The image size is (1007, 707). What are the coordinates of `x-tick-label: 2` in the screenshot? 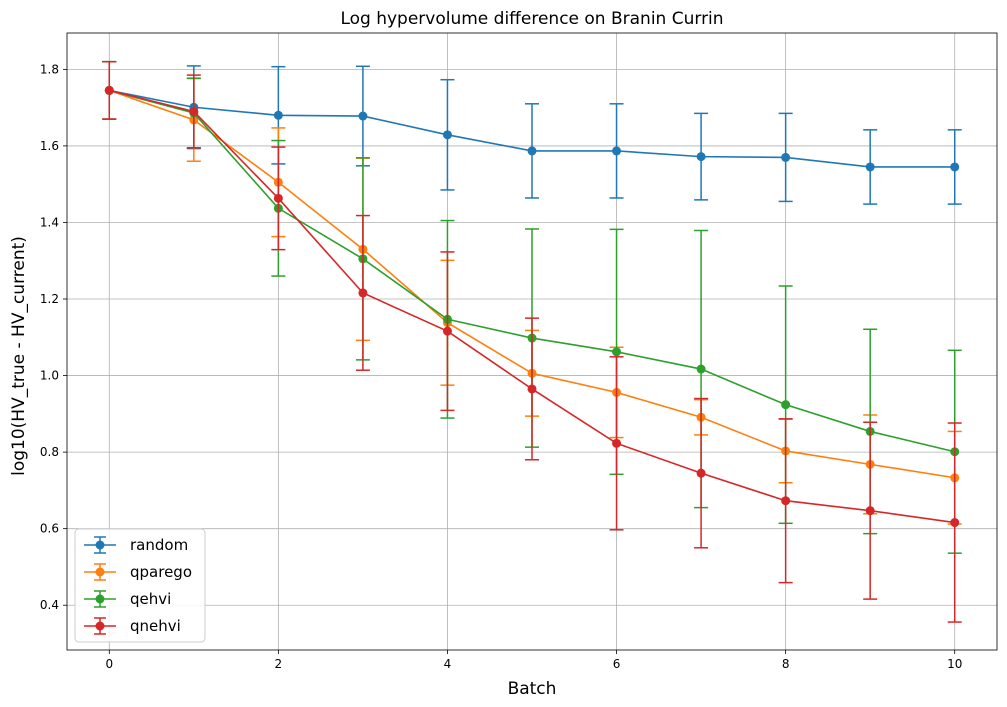 It's located at (279, 664).